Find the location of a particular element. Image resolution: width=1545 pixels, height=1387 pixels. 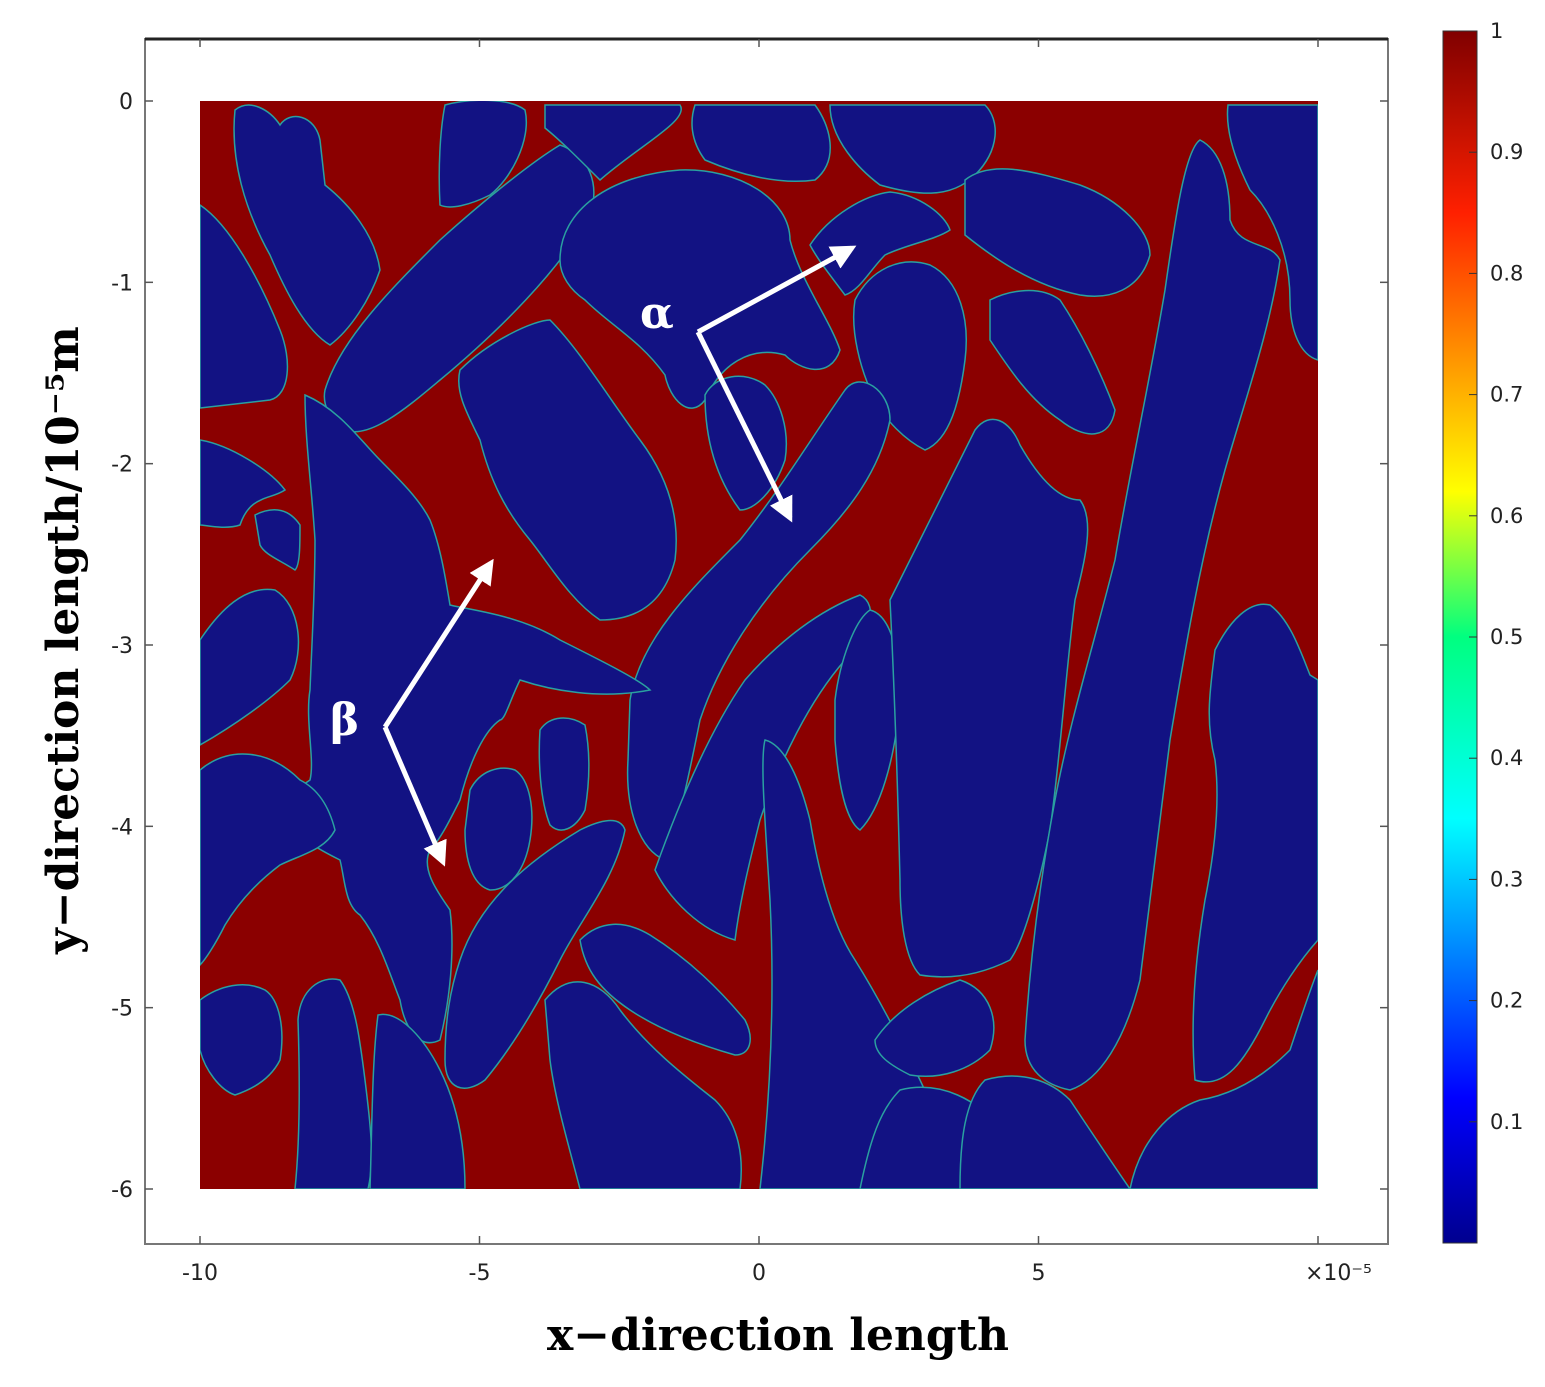

beta-arrow-upper is located at coordinates (438, 643).